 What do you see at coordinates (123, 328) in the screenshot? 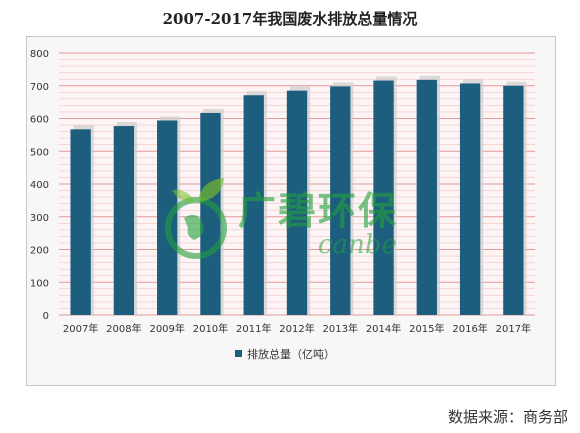
I see `x-tick-label: 2008年` at bounding box center [123, 328].